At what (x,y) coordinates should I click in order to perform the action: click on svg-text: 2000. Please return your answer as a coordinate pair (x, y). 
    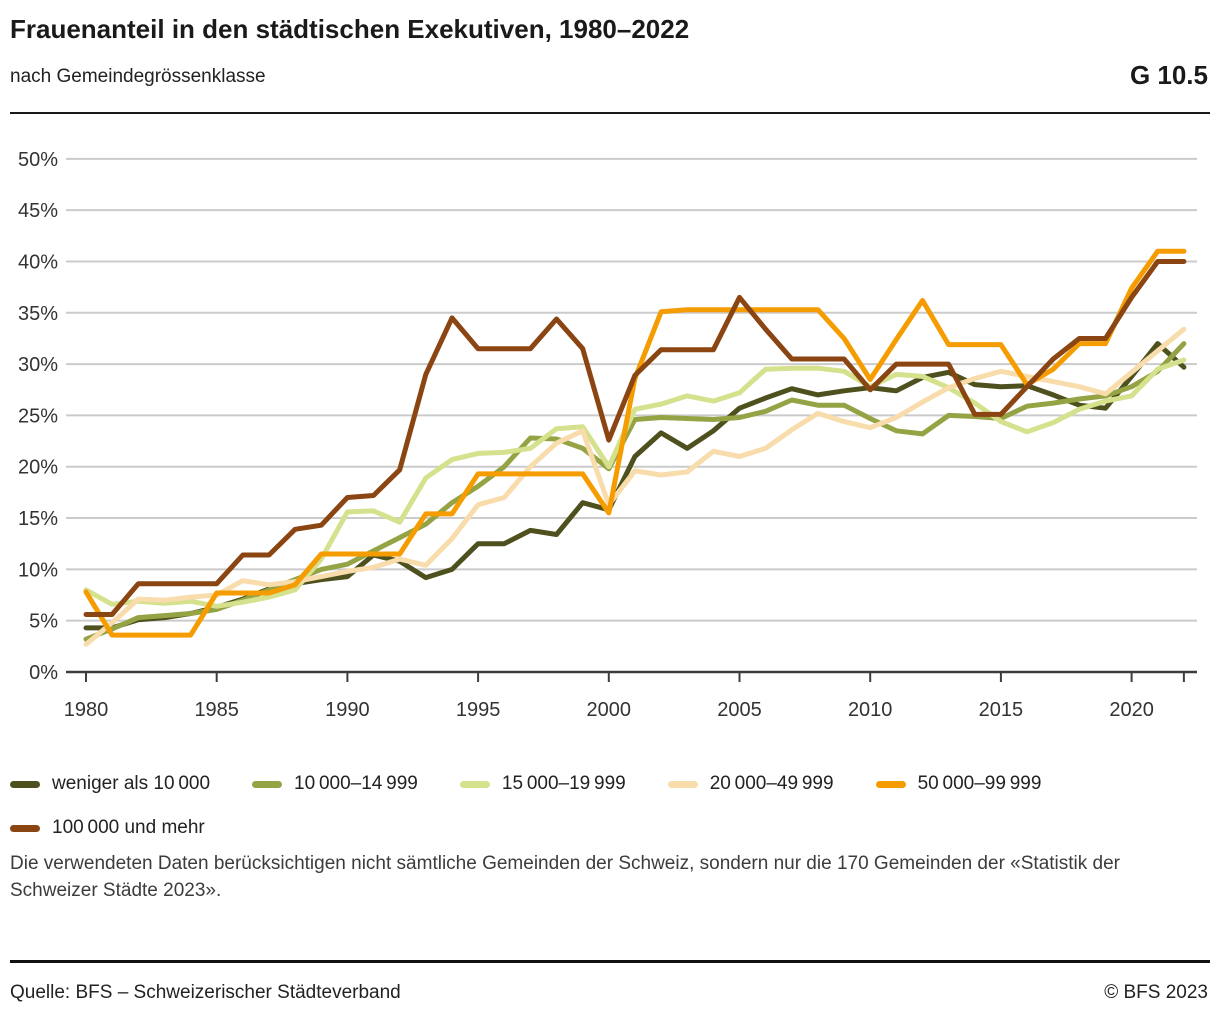
    Looking at the image, I should click on (609, 710).